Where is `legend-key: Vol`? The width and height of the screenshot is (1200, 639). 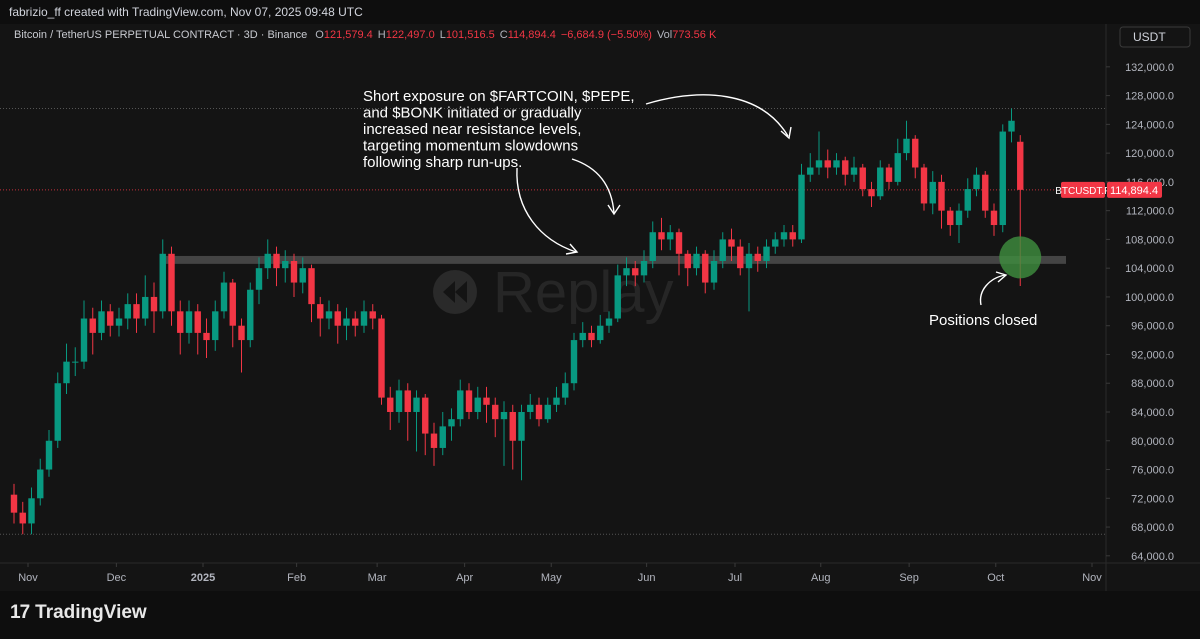
legend-key: Vol is located at coordinates (664, 35).